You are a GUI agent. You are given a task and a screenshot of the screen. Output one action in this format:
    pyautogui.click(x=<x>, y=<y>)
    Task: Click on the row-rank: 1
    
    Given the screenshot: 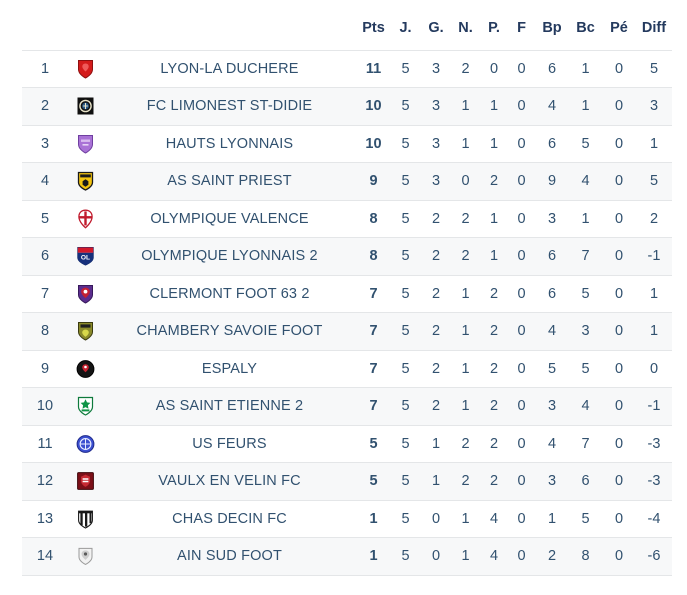 What is the action you would take?
    pyautogui.click(x=45, y=68)
    